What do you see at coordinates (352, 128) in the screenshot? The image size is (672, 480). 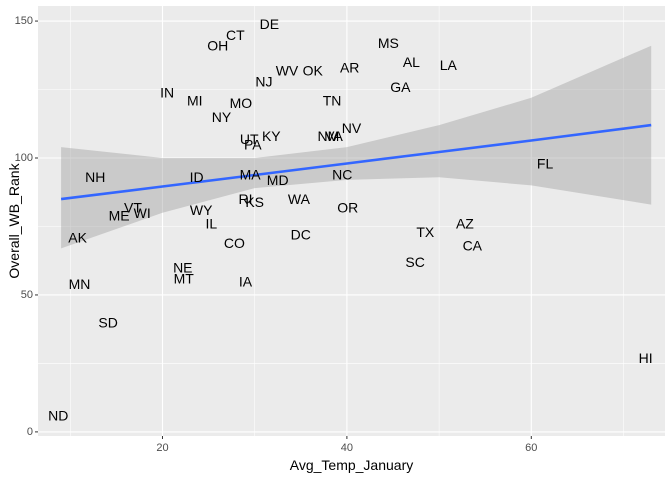 I see `state-label-nv: NV` at bounding box center [352, 128].